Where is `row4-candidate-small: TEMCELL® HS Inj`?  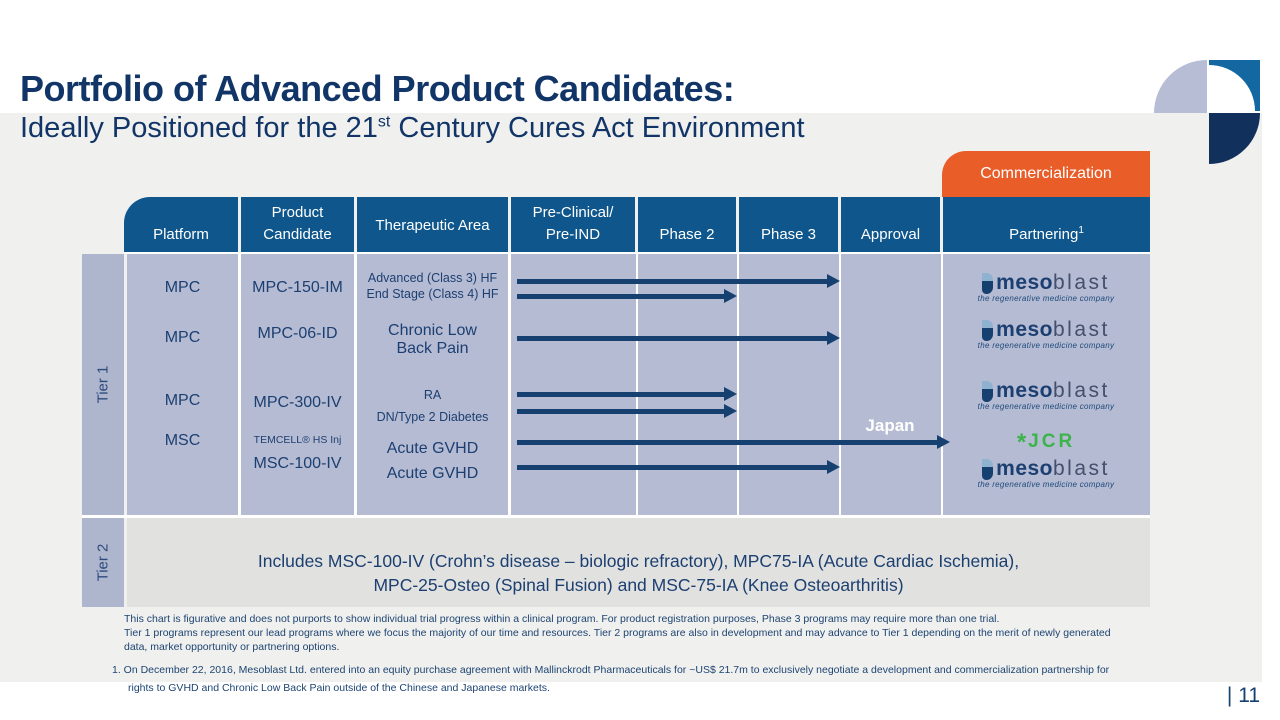
row4-candidate-small: TEMCELL® HS Inj is located at coordinates (297, 440).